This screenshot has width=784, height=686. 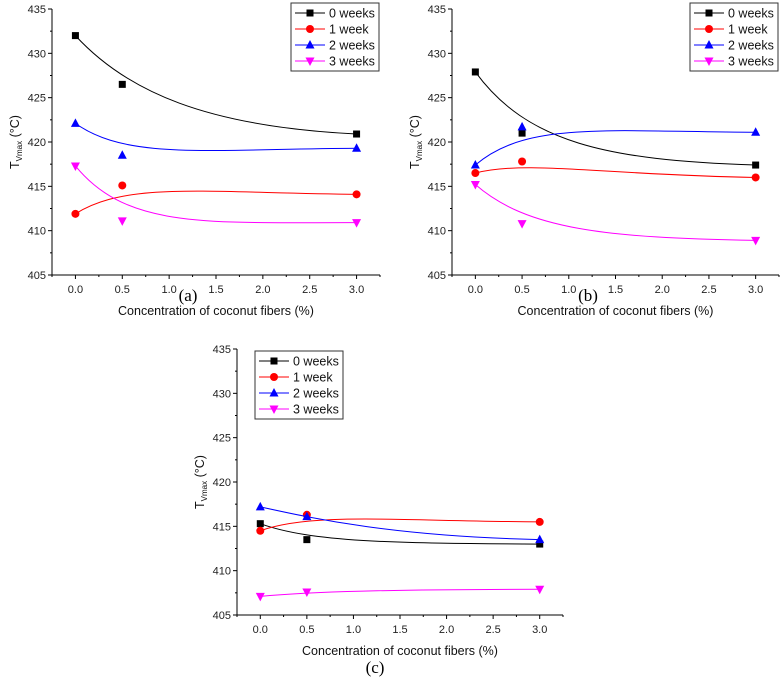 What do you see at coordinates (188, 295) in the screenshot?
I see `panel-label: (a)` at bounding box center [188, 295].